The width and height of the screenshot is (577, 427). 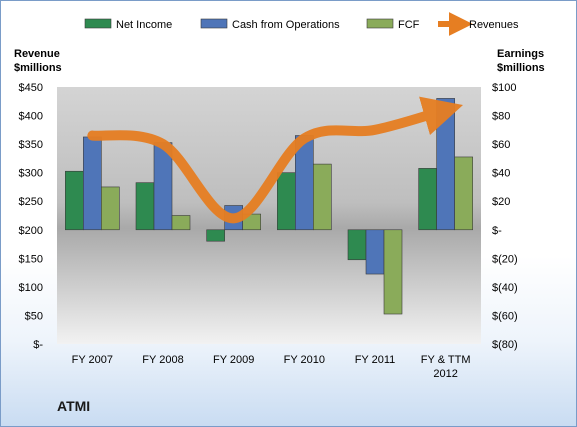 I want to click on x-tick-label: FY & TTM 2012, so click(x=446, y=367).